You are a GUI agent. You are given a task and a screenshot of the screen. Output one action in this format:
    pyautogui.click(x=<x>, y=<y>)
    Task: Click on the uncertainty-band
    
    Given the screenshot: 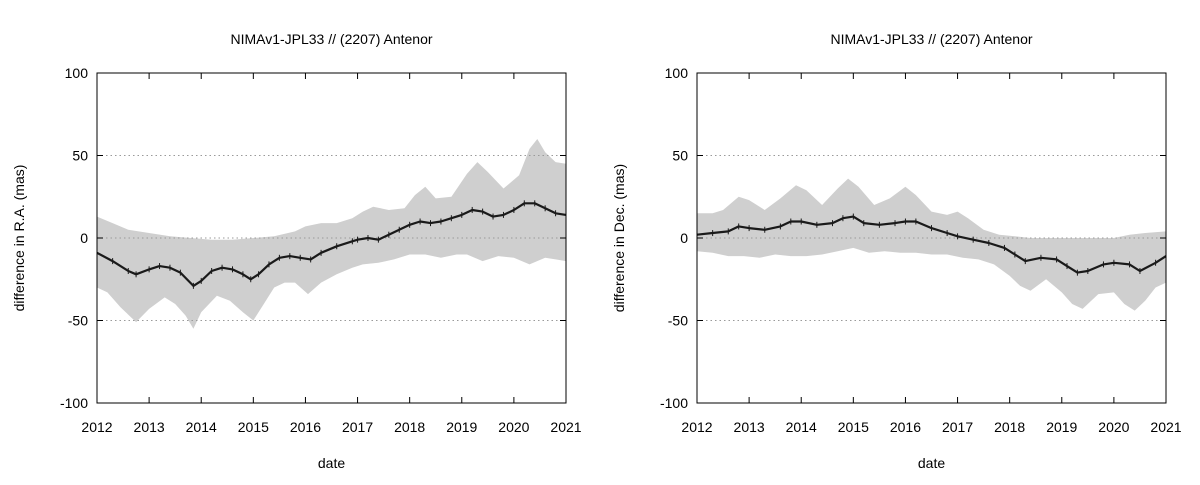 What is the action you would take?
    pyautogui.click(x=931, y=244)
    